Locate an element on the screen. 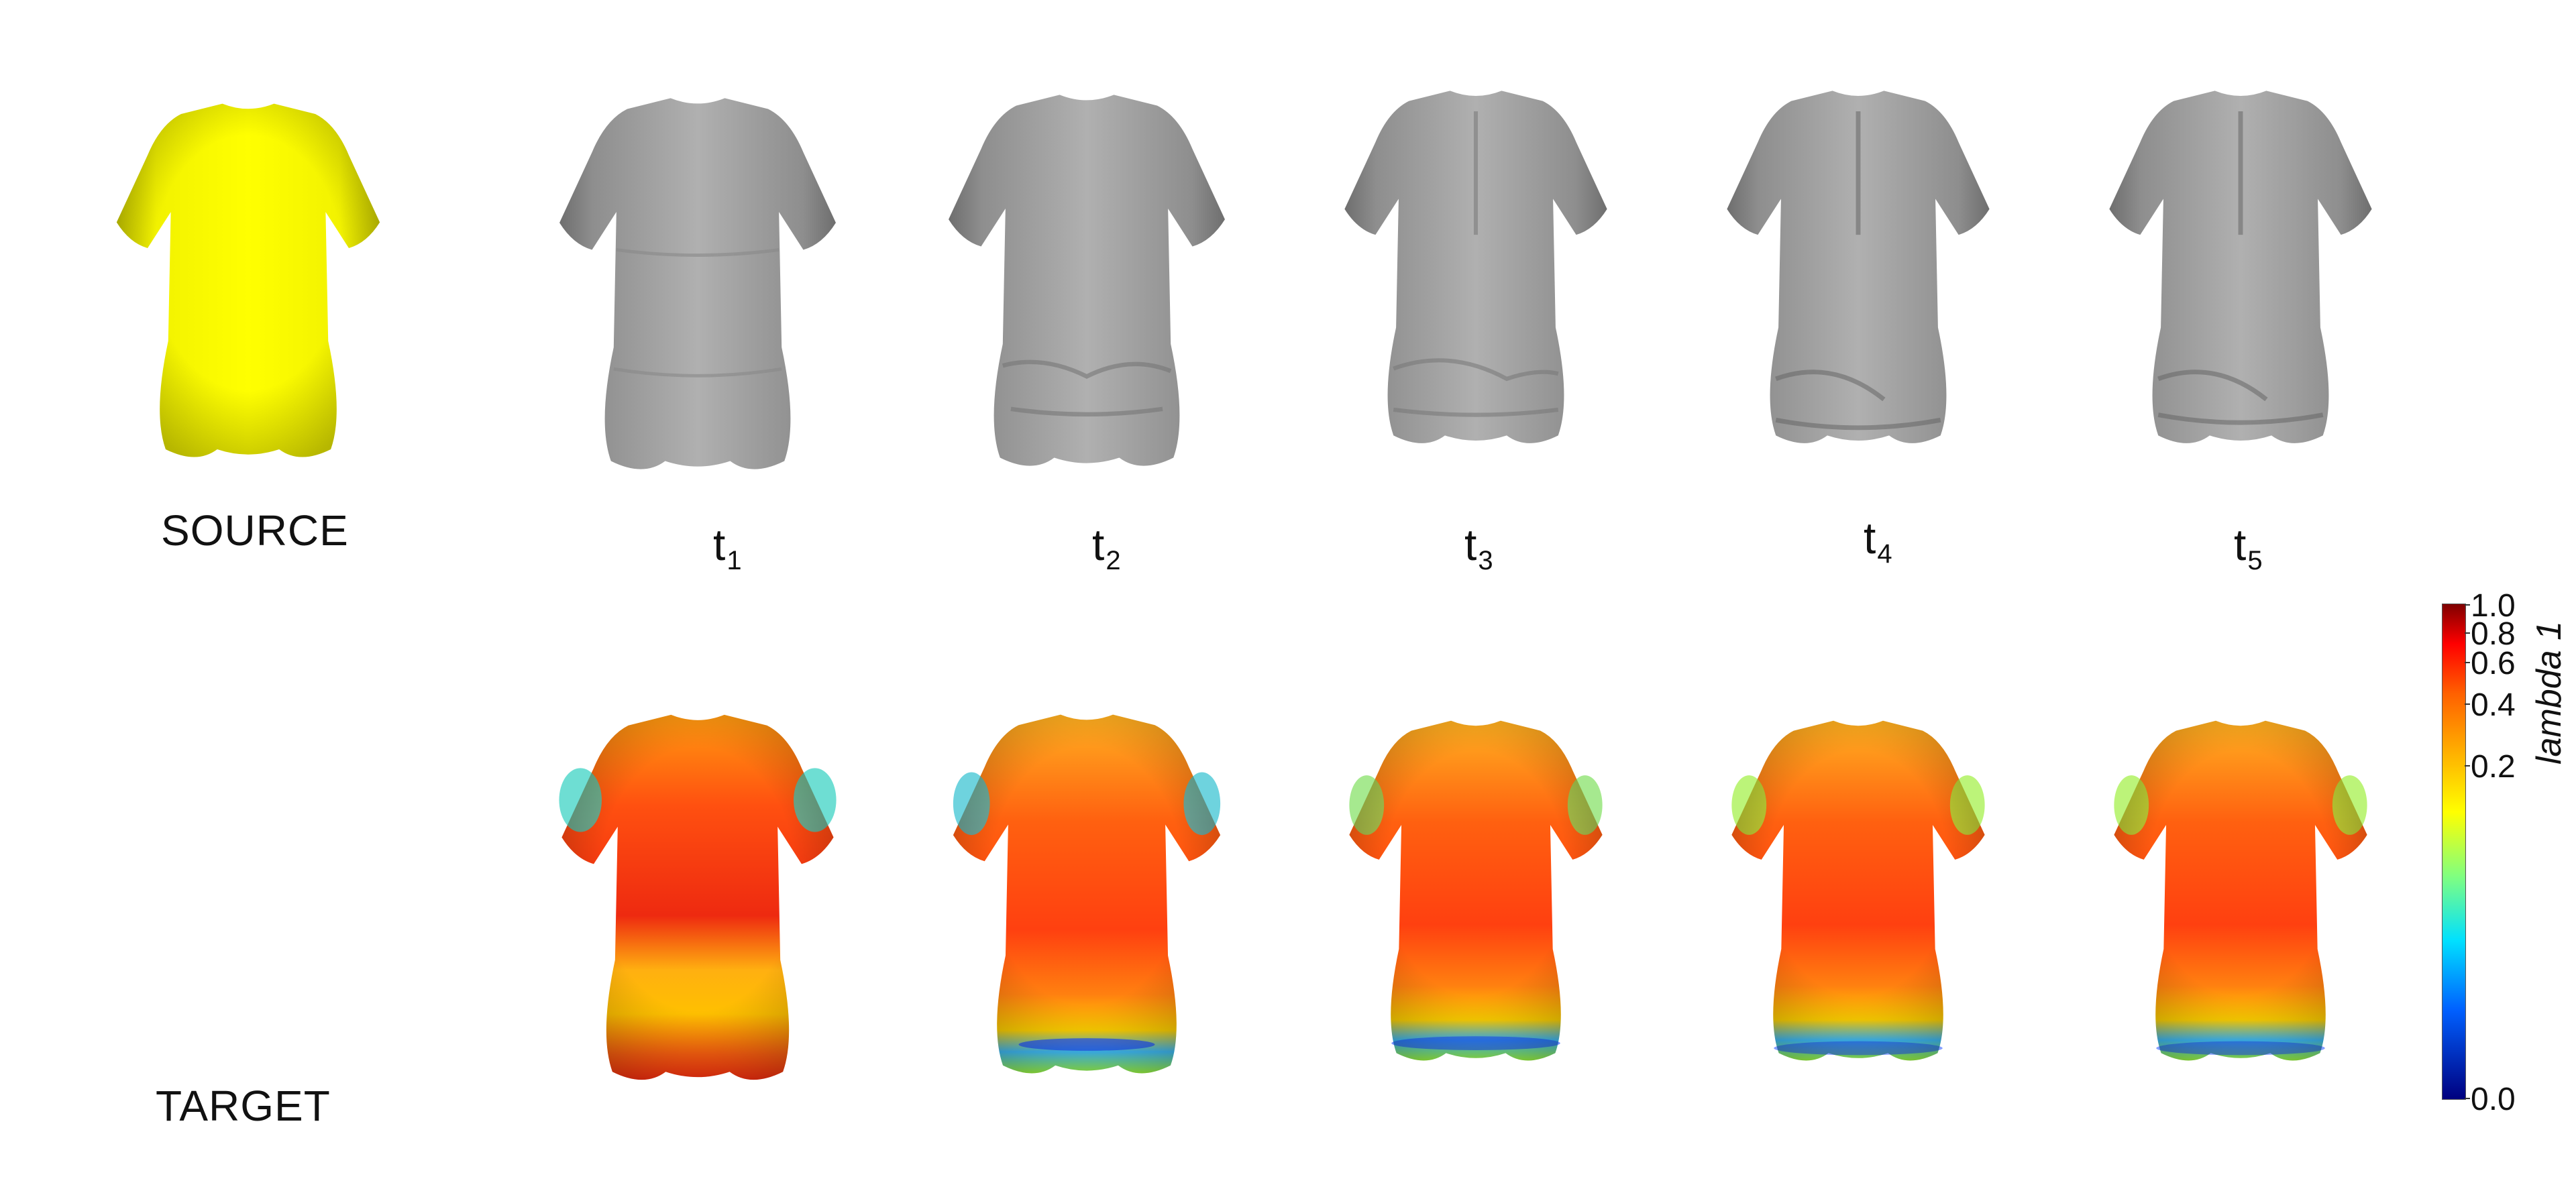 Image resolution: width=2576 pixels, height=1191 pixels. label-t2: t2 is located at coordinates (1106, 547).